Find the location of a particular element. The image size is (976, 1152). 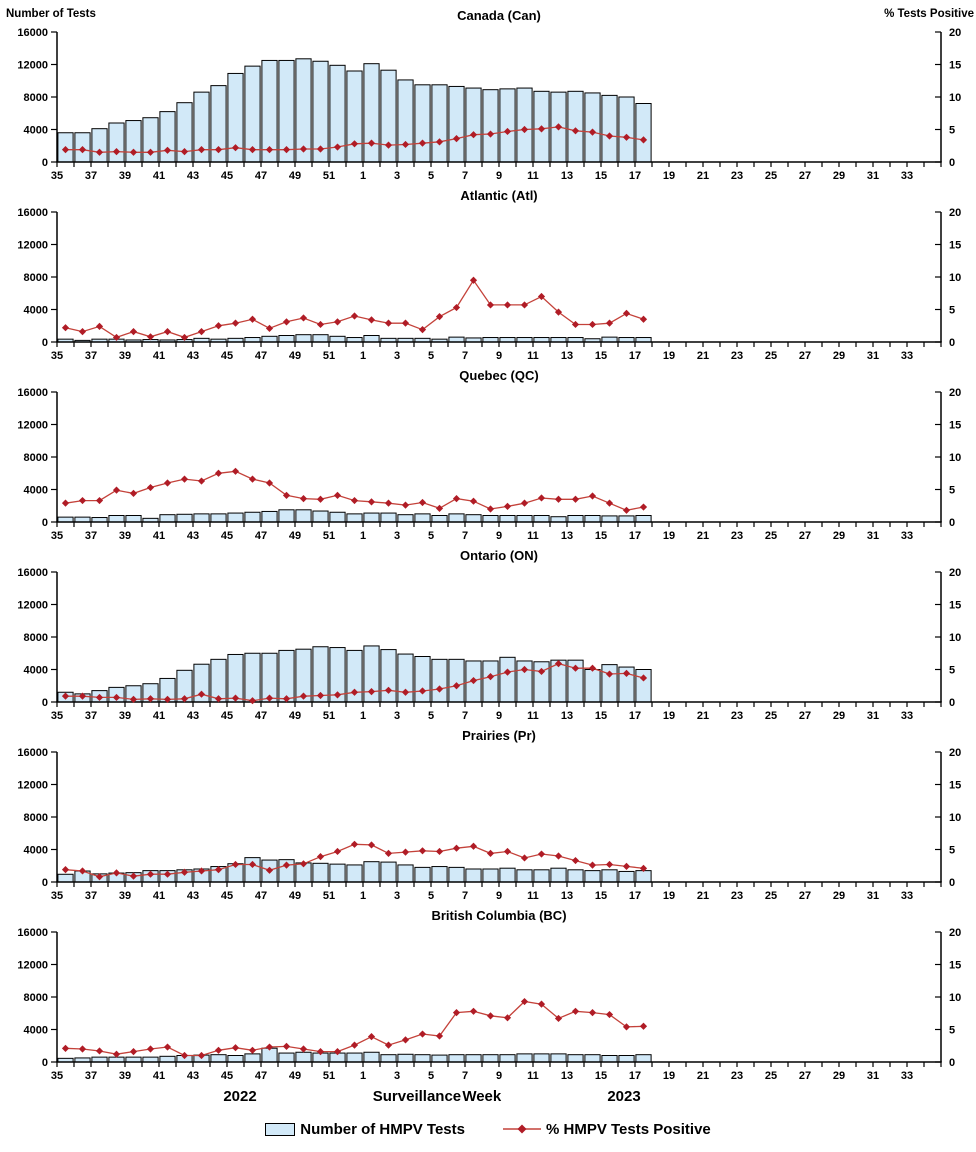

x-tick-label: 29 is located at coordinates (839, 536).